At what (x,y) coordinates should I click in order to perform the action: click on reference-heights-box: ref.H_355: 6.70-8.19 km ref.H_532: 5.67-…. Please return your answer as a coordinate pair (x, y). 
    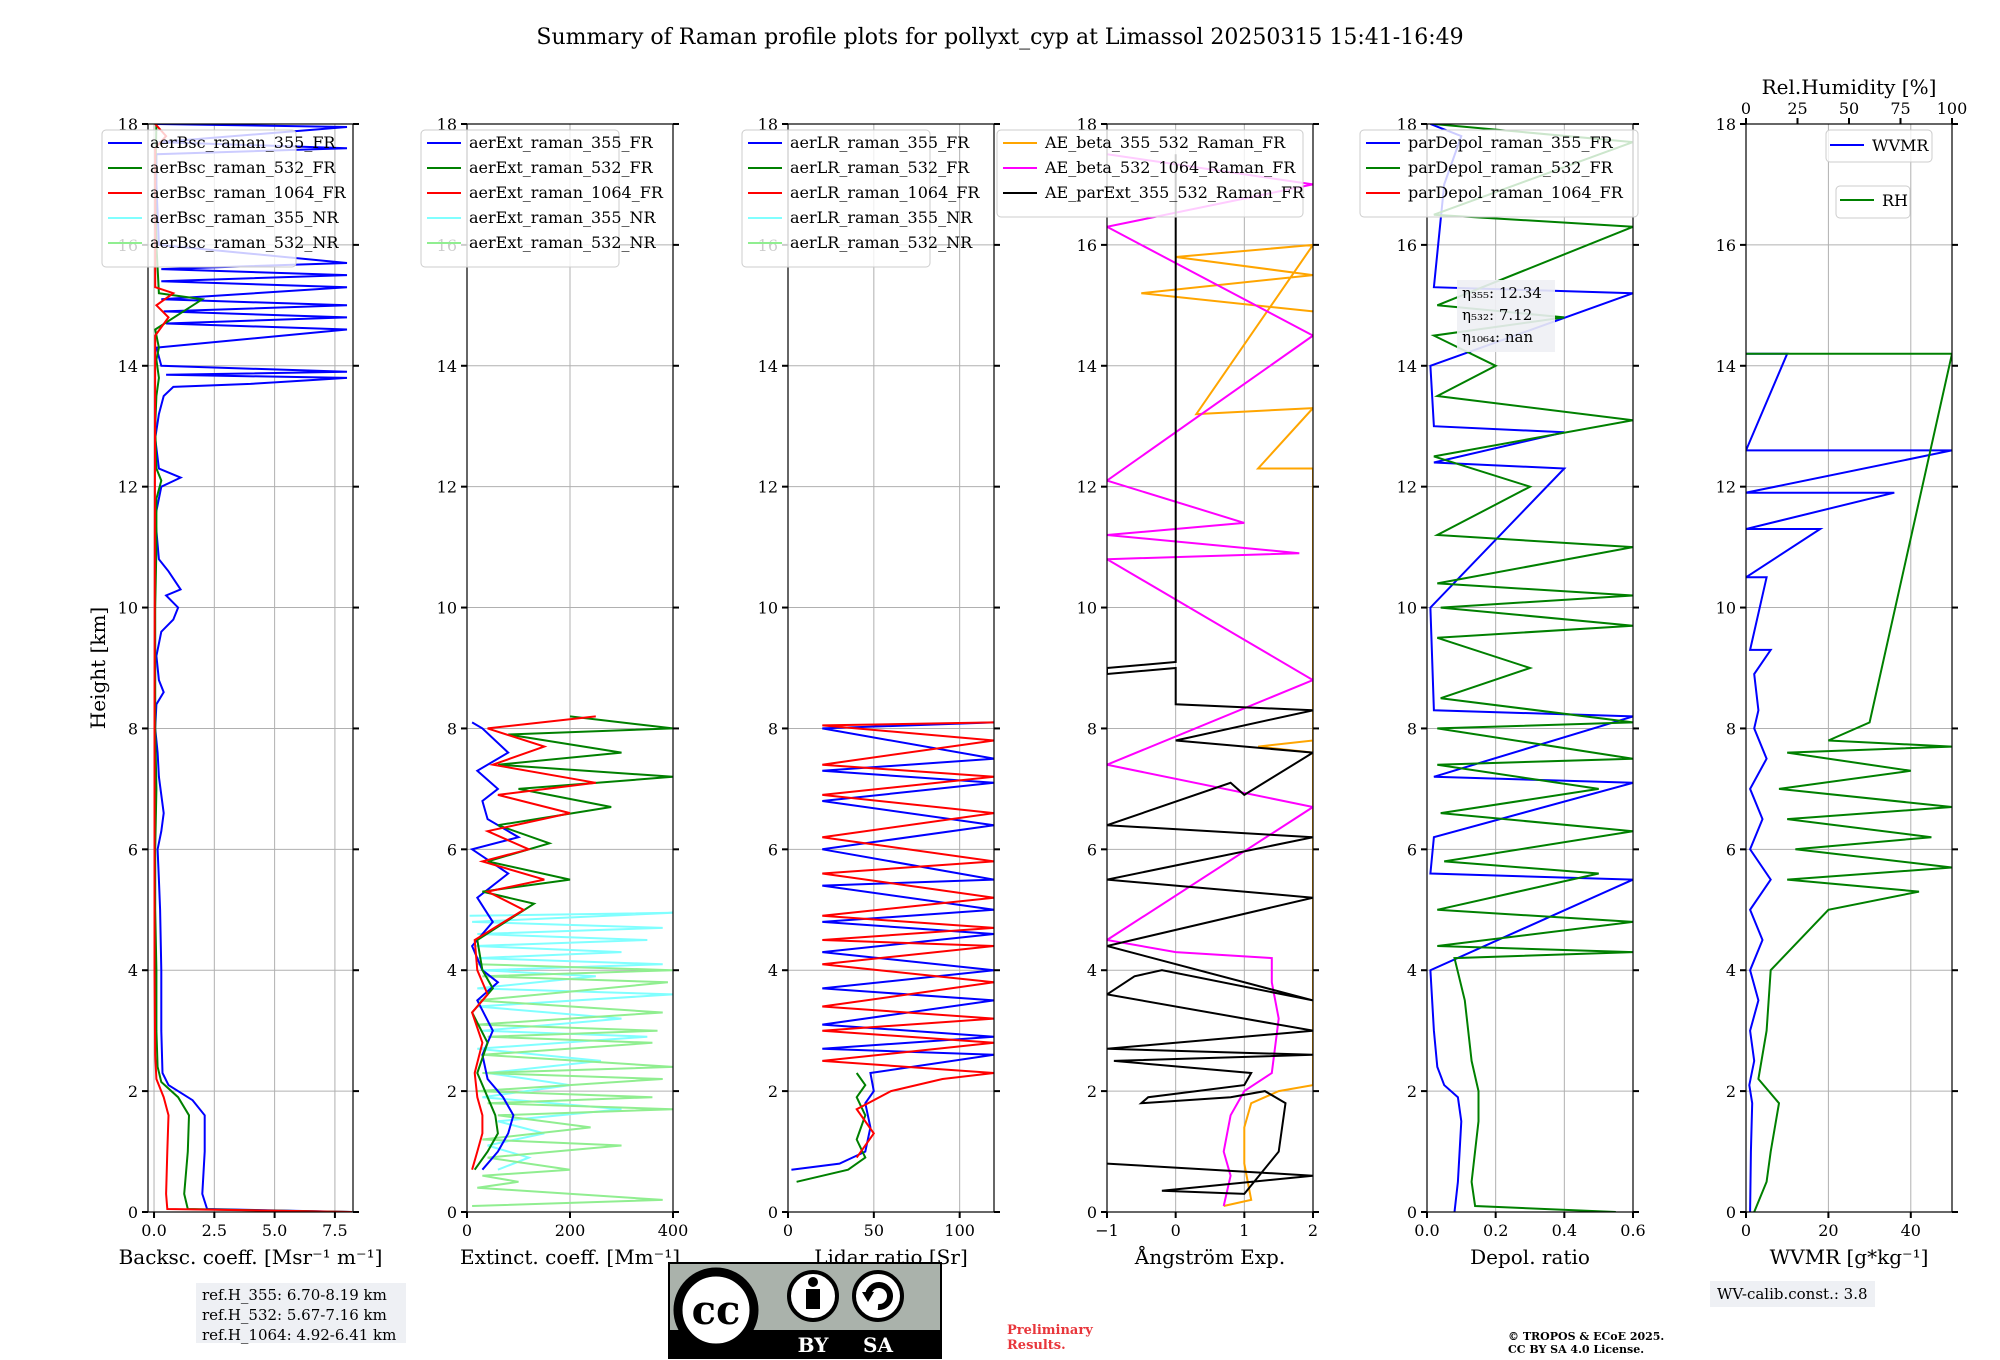
    Looking at the image, I should click on (301, 1313).